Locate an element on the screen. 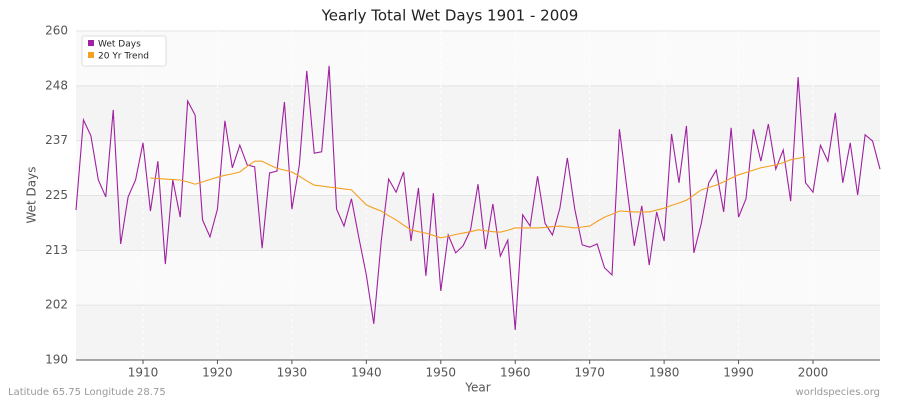 The image size is (900, 400). x-tick-label: 1980 is located at coordinates (664, 373).